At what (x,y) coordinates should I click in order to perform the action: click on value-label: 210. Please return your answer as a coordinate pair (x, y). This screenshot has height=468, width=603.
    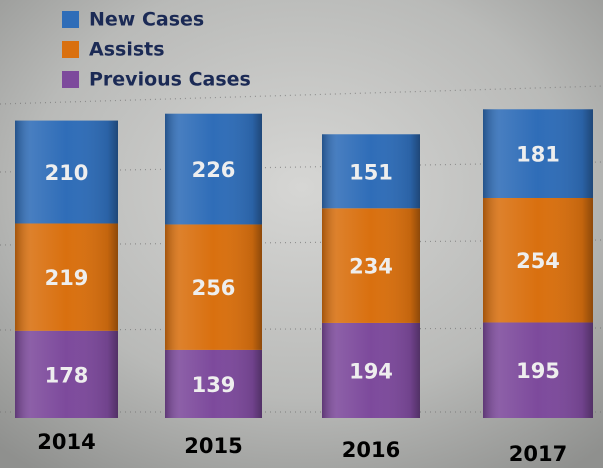
    Looking at the image, I should click on (67, 173).